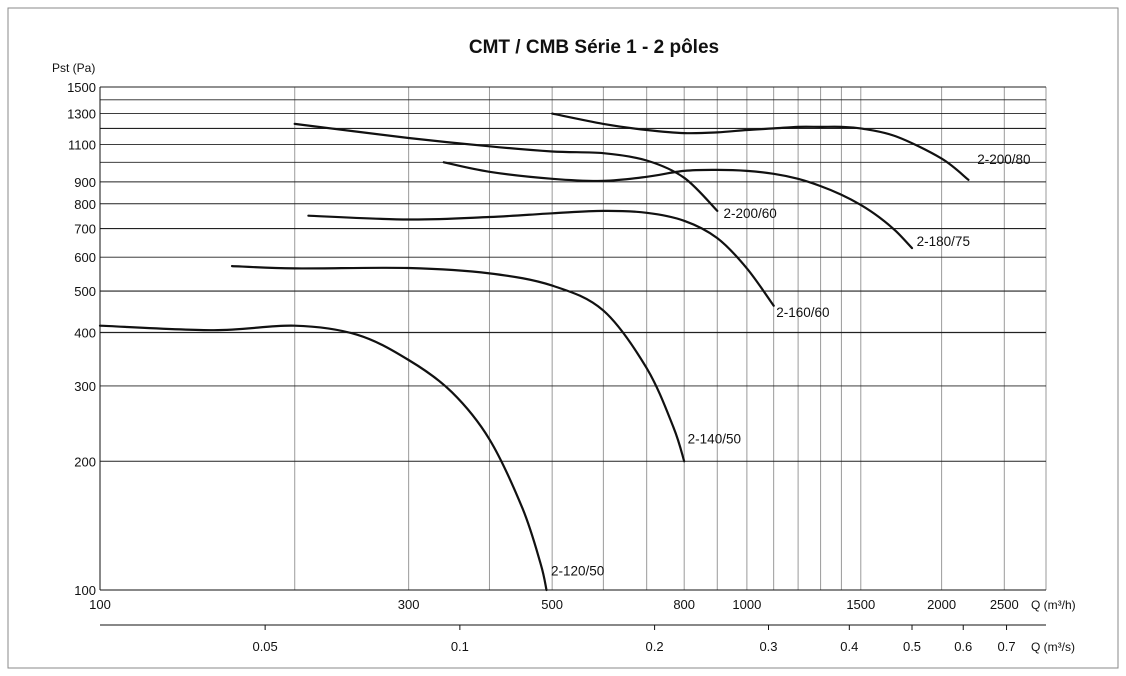 This screenshot has width=1126, height=676. What do you see at coordinates (552, 604) in the screenshot?
I see `x-top-tick-label: 500` at bounding box center [552, 604].